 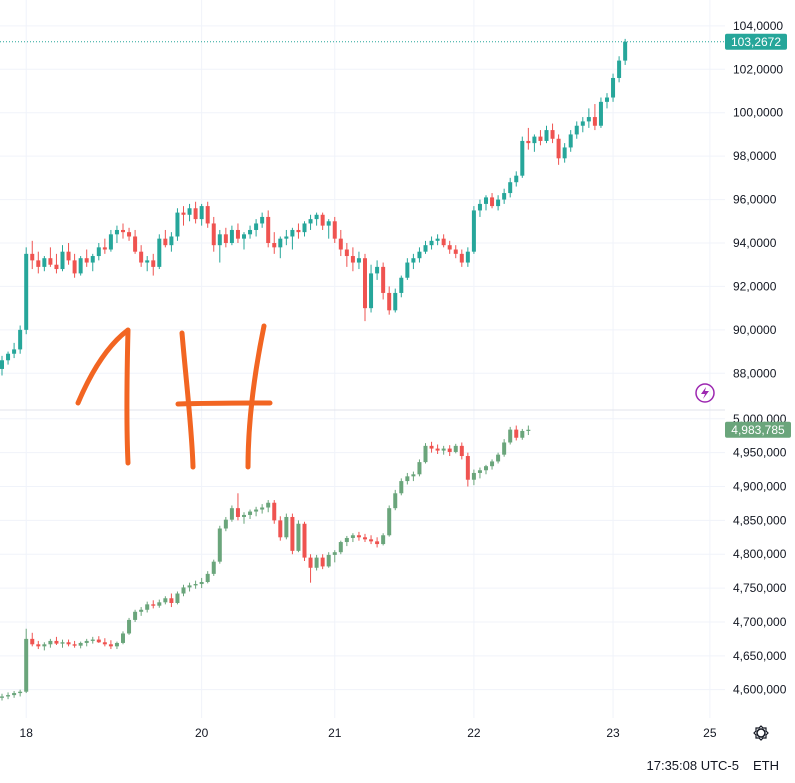 What do you see at coordinates (760, 656) in the screenshot?
I see `y-tick-label: 4,650,000` at bounding box center [760, 656].